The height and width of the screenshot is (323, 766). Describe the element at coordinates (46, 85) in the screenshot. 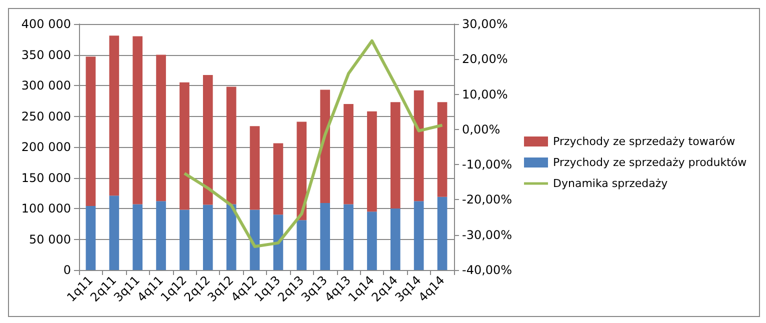

I see `y-tick-label: 300 000` at that location.